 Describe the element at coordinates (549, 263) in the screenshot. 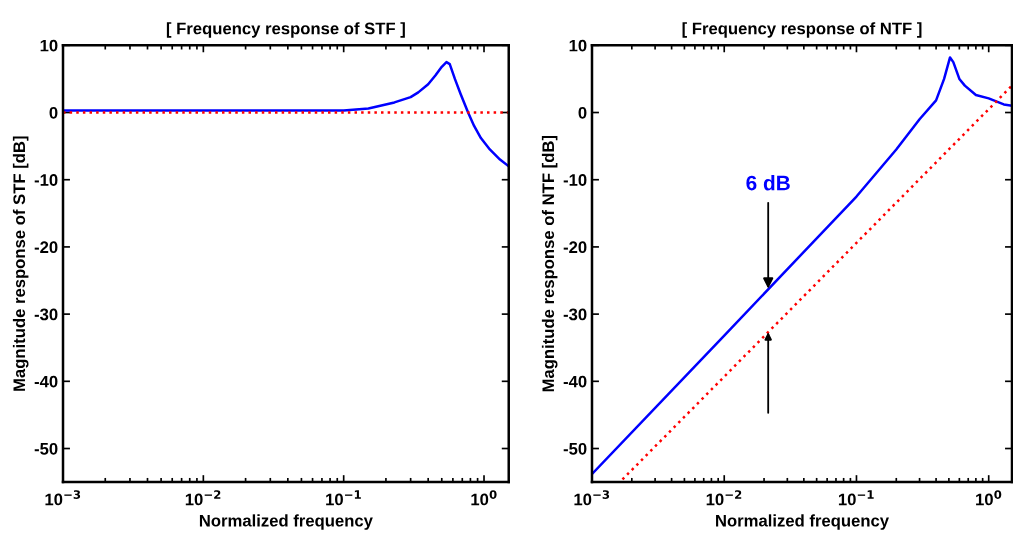

I see `y-axis-title: Magnitude response of NTF [dB]` at that location.